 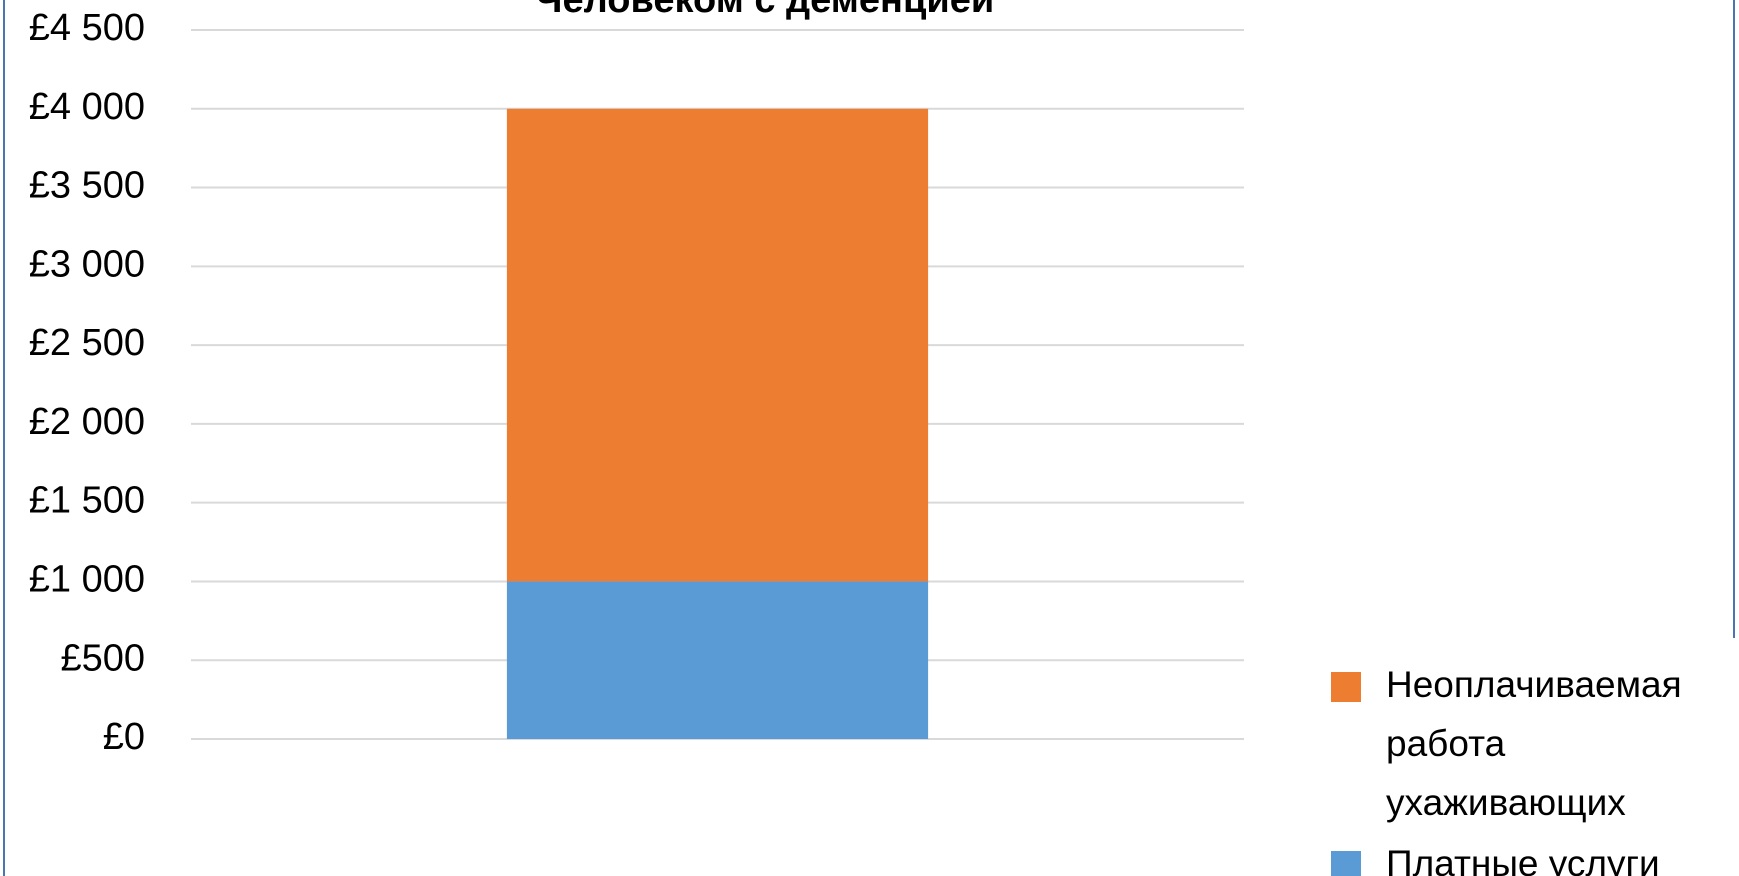 I want to click on y-tick-label: £1 000, so click(x=87, y=579).